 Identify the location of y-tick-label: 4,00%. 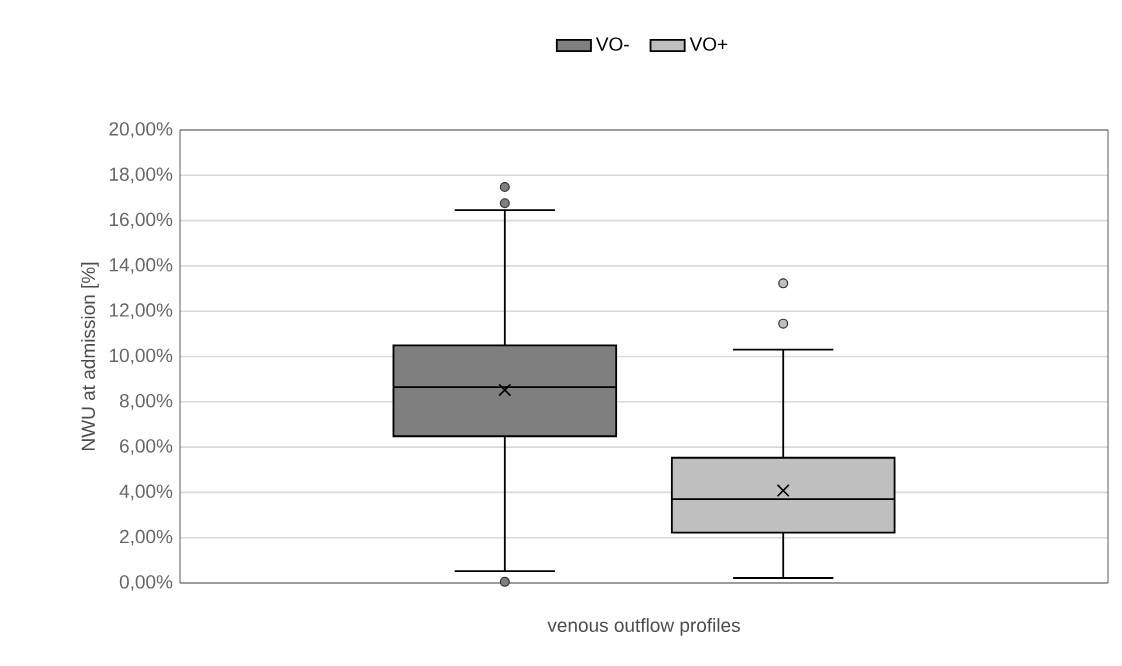
(146, 492).